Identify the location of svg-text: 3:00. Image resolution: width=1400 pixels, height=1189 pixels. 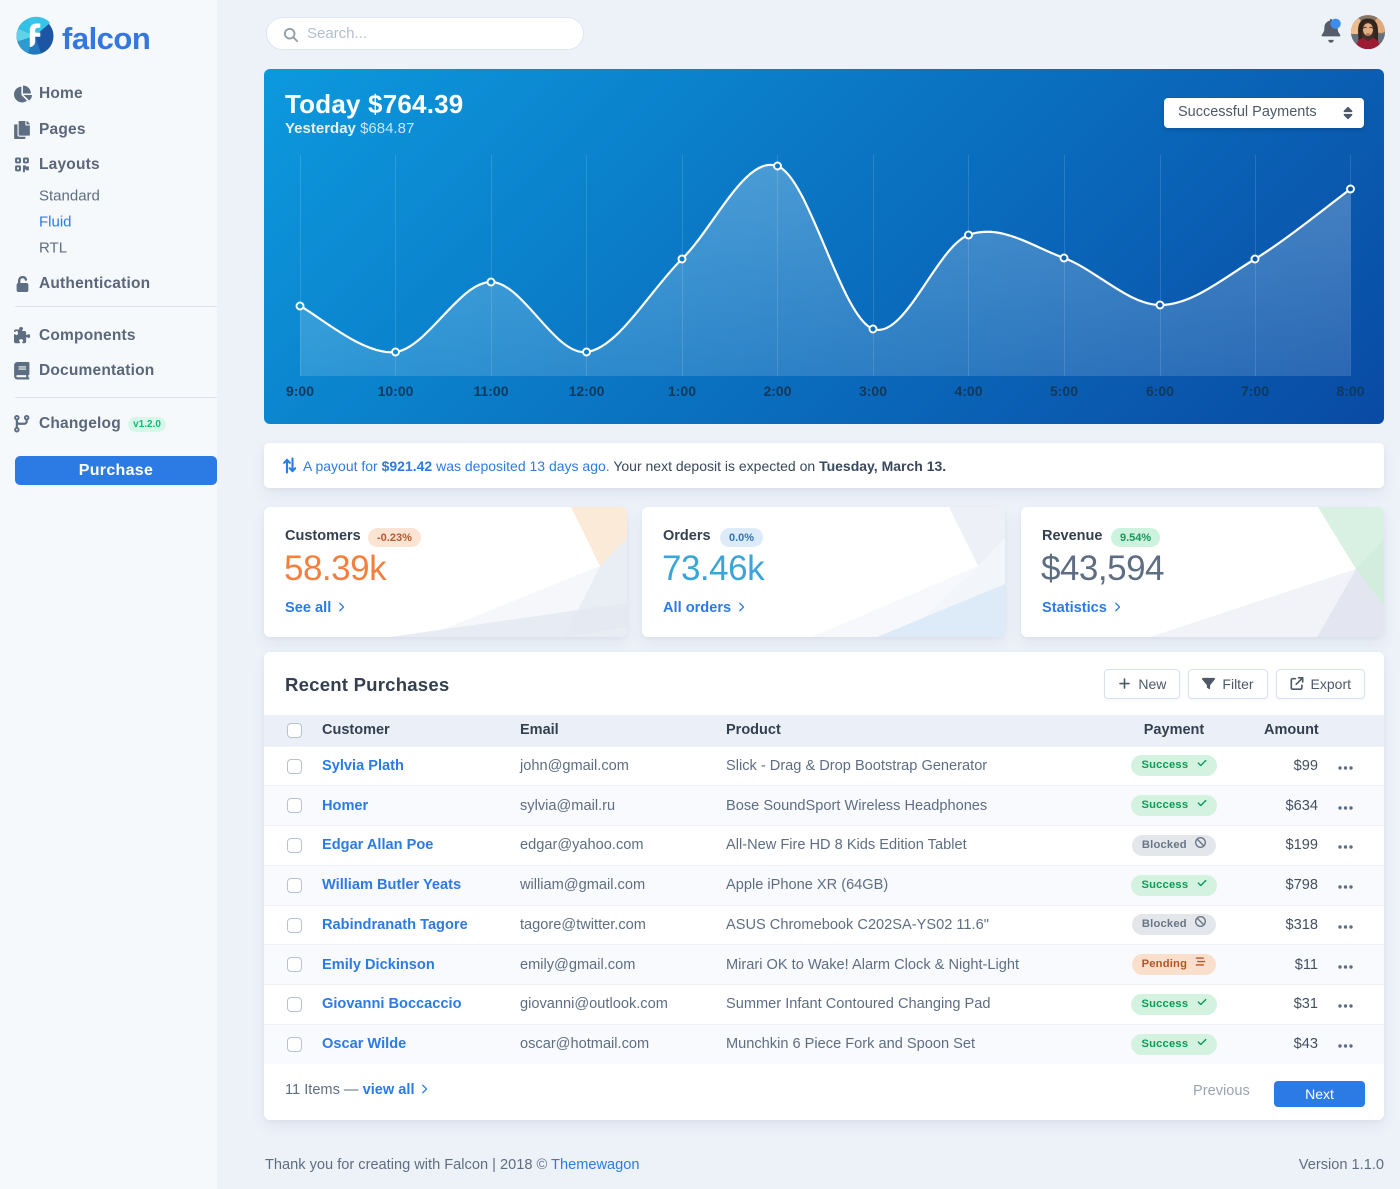
(873, 391).